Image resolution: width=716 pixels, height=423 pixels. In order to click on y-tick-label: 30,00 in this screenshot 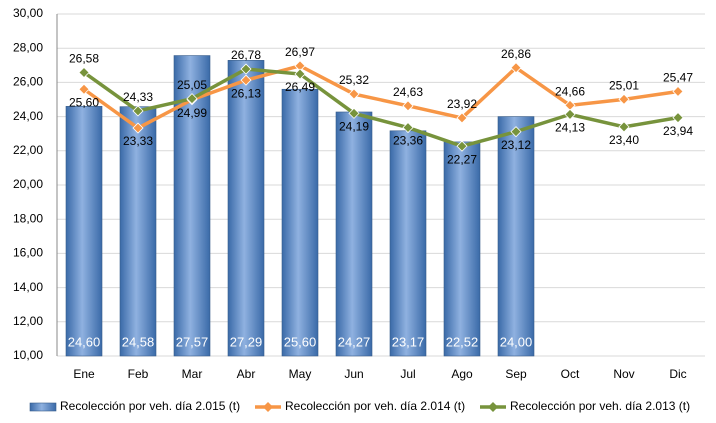, I will do `click(28, 13)`.